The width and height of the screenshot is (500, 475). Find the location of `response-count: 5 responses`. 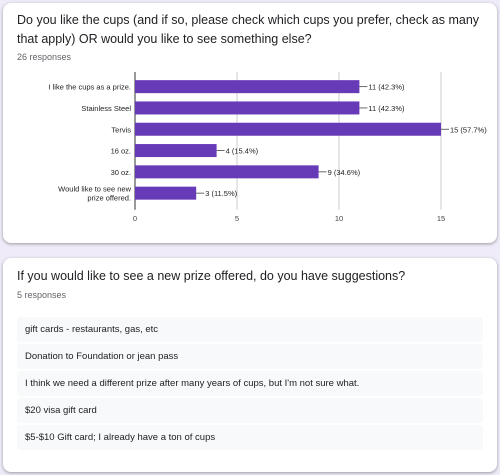

response-count: 5 responses is located at coordinates (42, 295).